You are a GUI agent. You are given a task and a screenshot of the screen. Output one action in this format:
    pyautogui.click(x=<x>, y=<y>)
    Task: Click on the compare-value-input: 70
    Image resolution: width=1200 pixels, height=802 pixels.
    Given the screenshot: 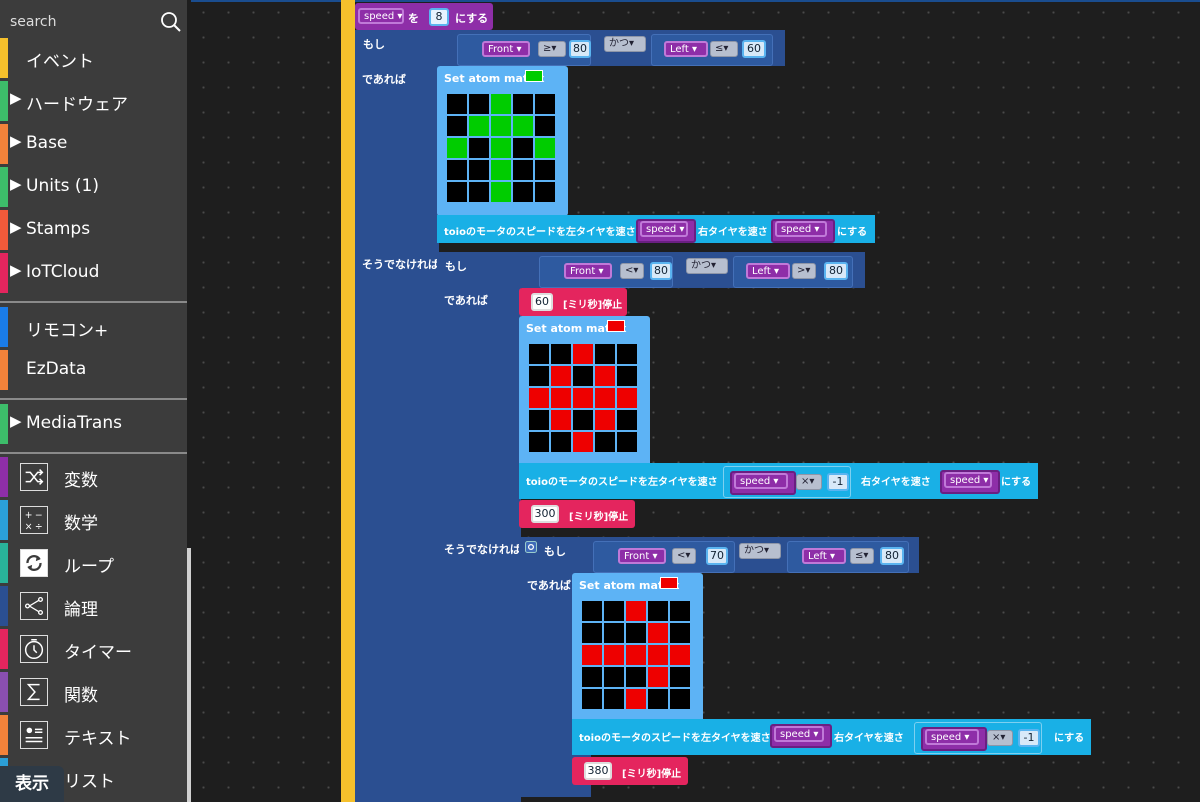 What is the action you would take?
    pyautogui.click(x=717, y=556)
    